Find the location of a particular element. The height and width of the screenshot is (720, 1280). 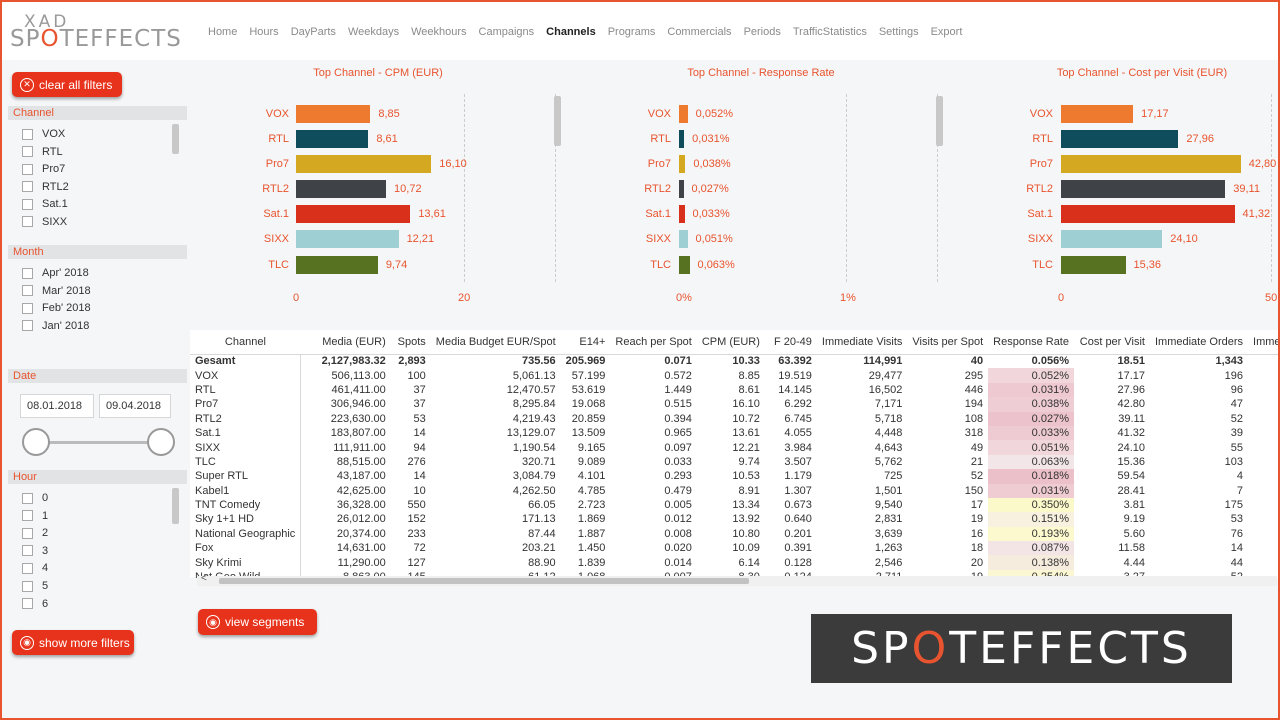

nav-item-trafficstatistics: TrafficStatistics is located at coordinates (829, 32).